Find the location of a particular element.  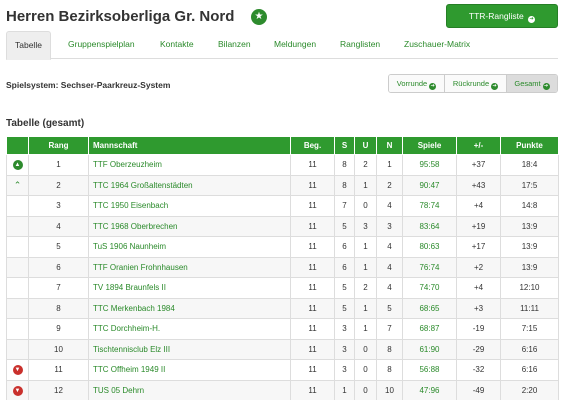

spiele-link: 61:90 is located at coordinates (429, 349).